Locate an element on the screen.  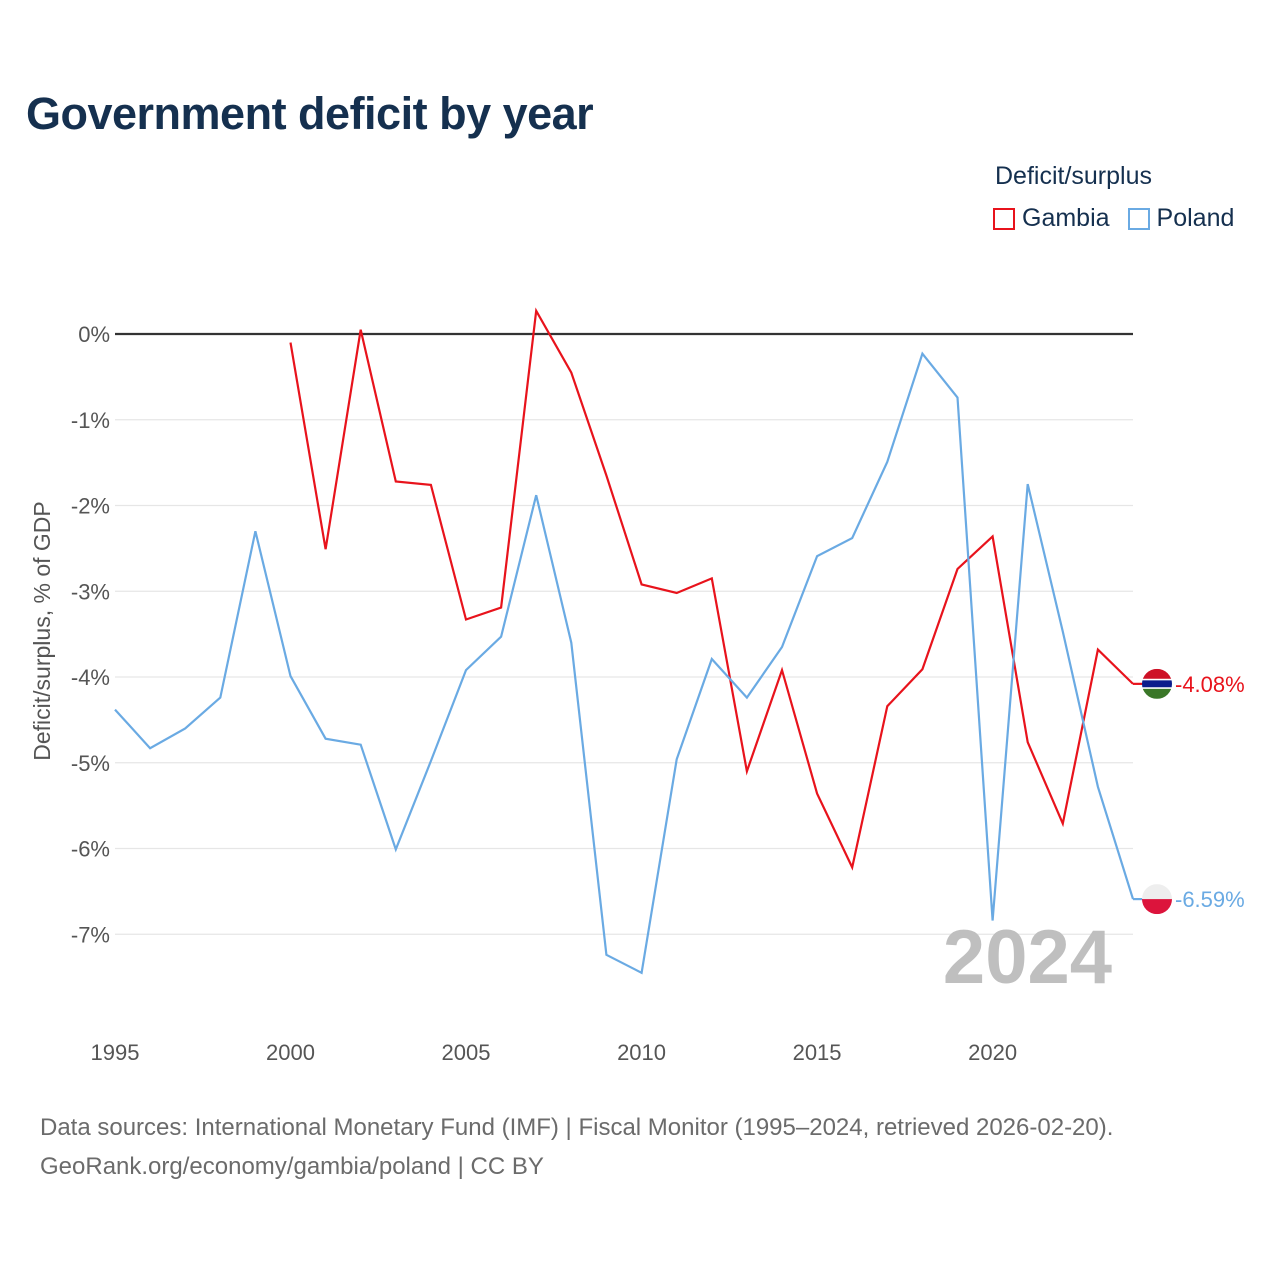
x-tick-label: 2010 is located at coordinates (641, 1052).